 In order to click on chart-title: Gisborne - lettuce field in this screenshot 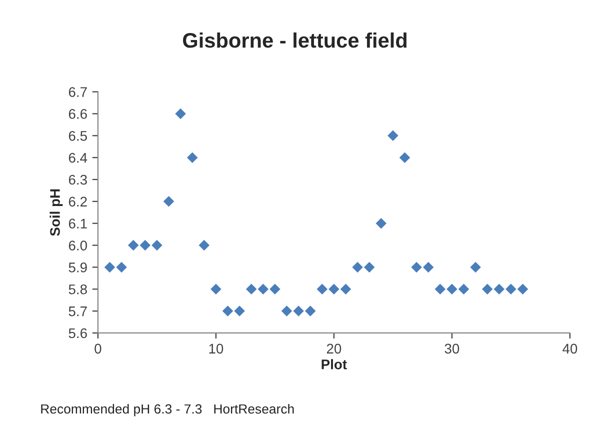, I will do `click(294, 40)`.